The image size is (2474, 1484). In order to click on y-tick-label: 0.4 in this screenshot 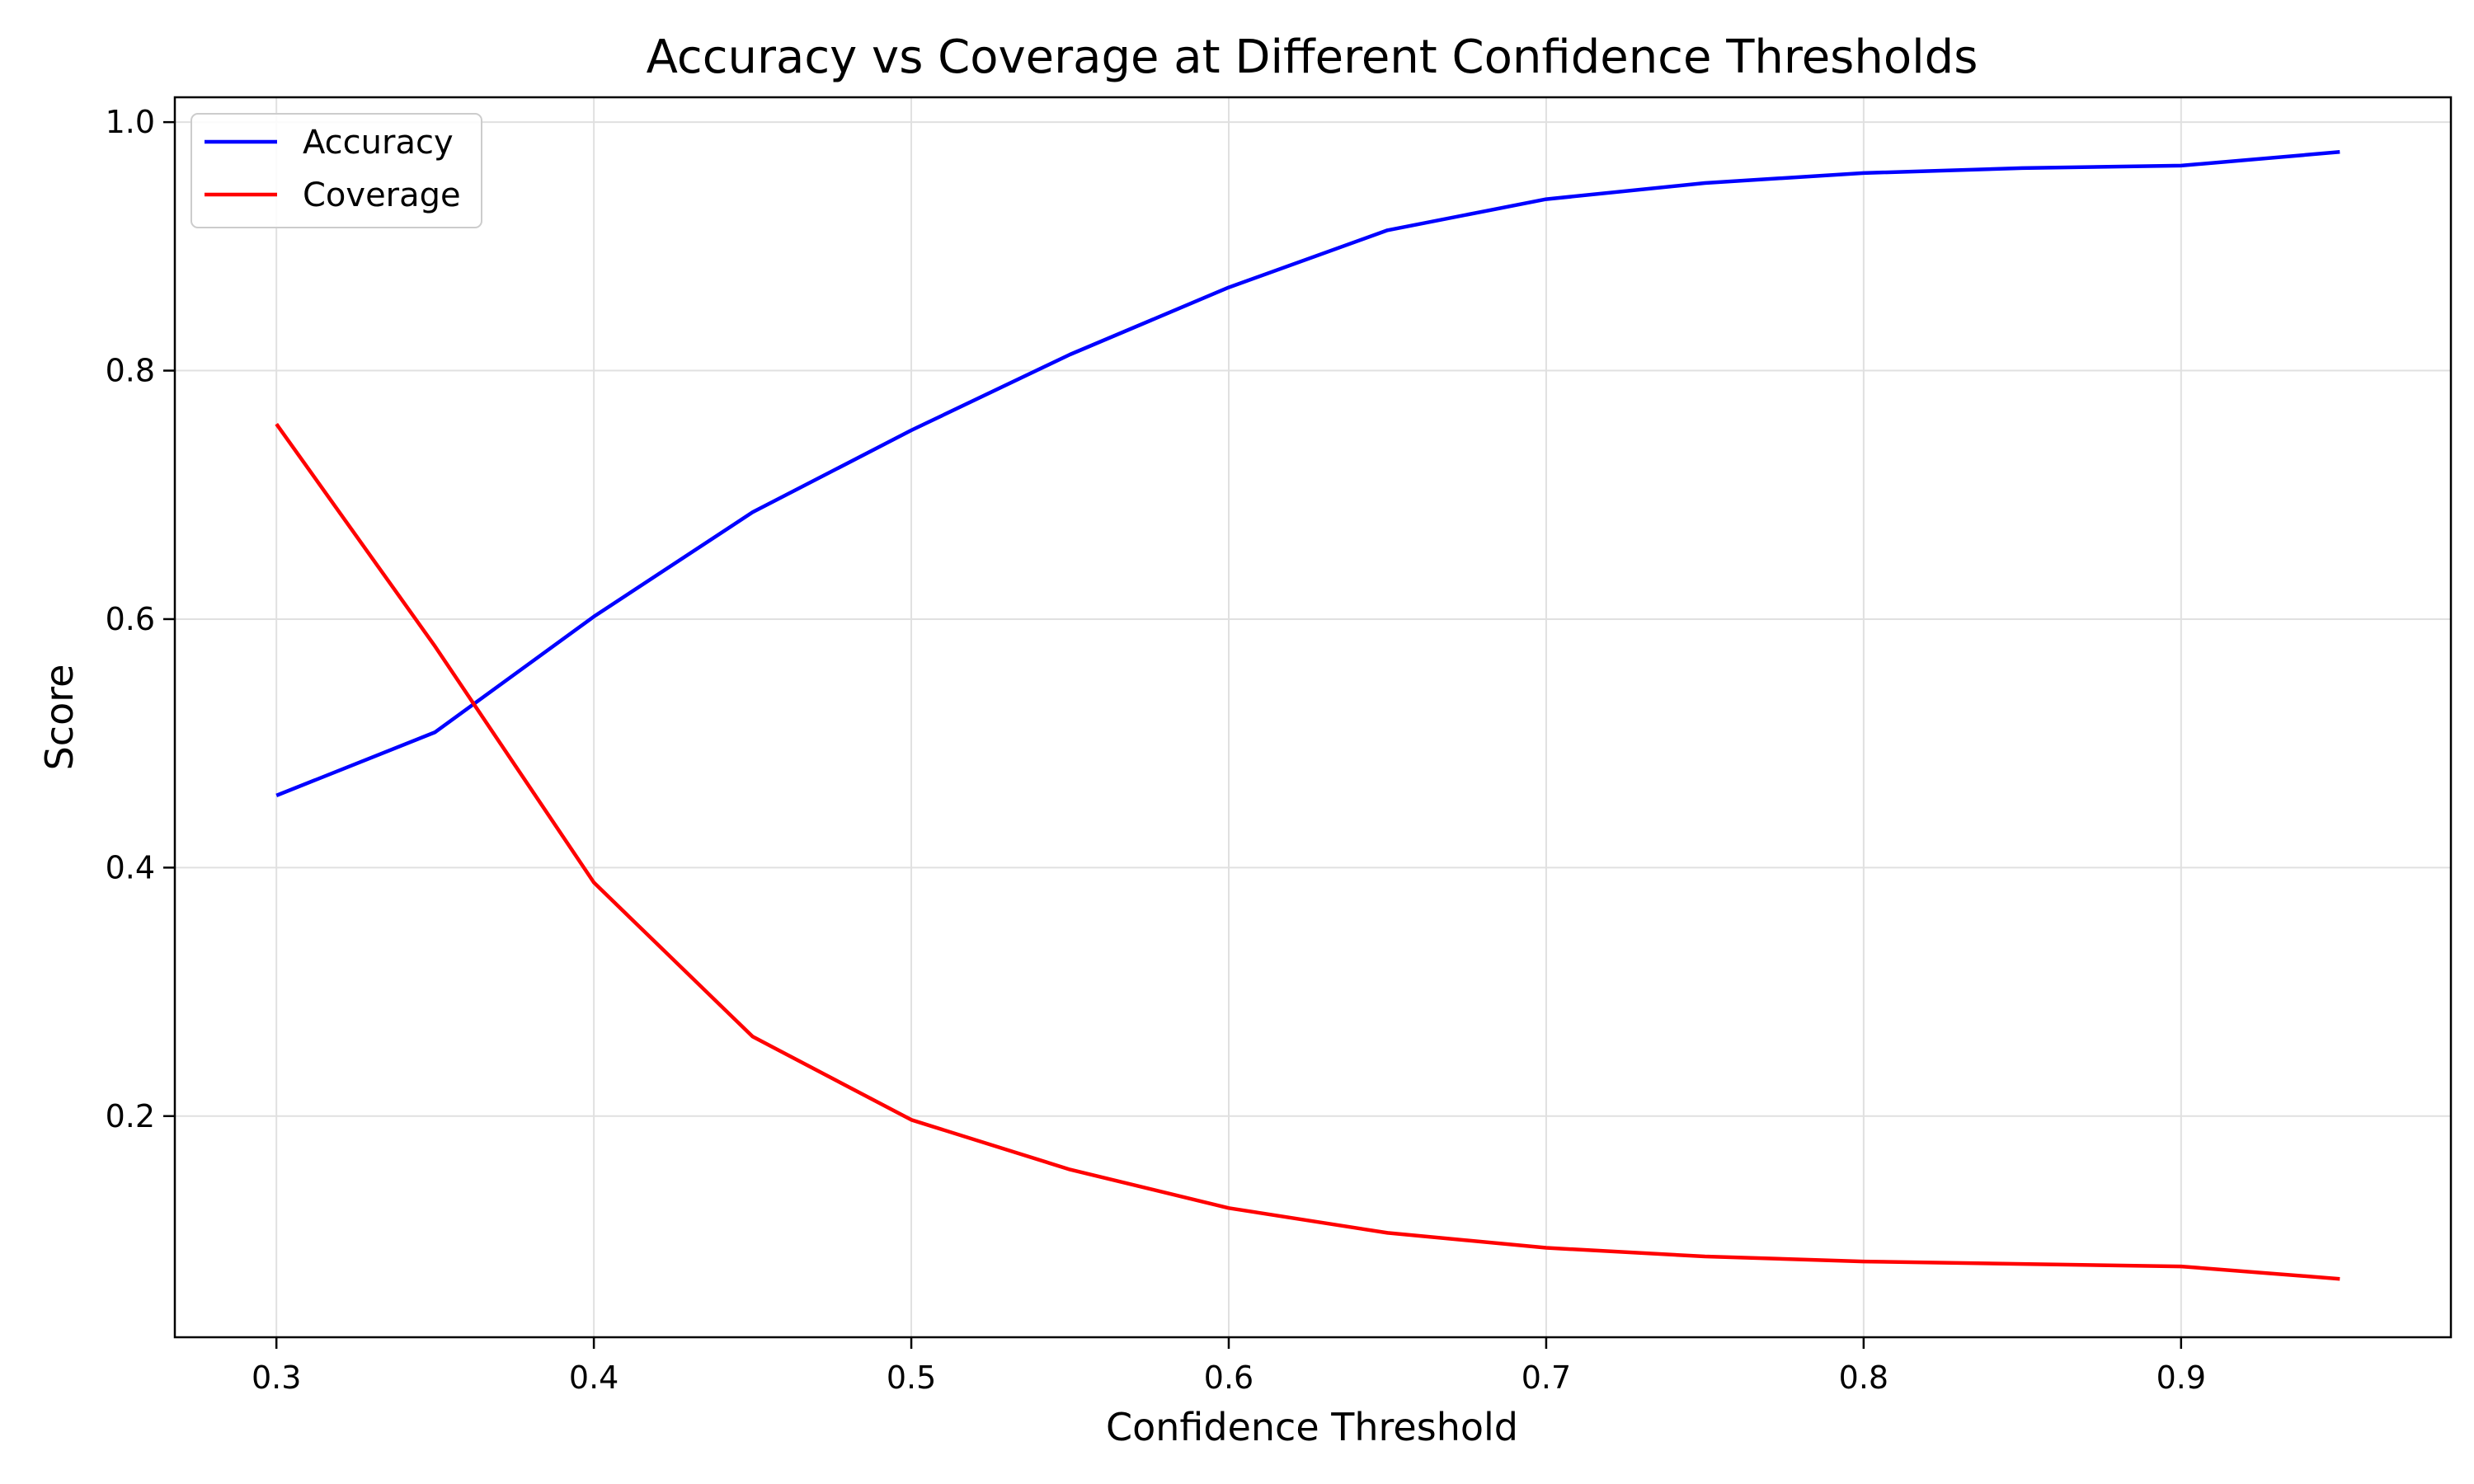, I will do `click(130, 867)`.